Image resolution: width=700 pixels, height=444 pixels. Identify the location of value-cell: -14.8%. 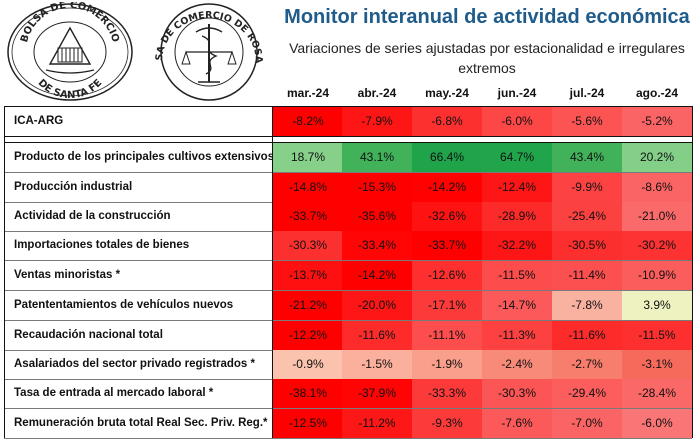
(308, 187).